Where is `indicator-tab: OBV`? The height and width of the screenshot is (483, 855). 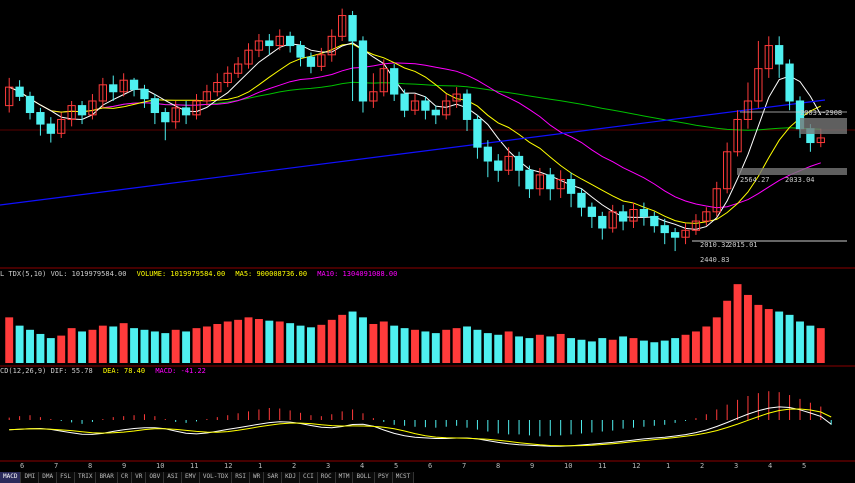 indicator-tab: OBV is located at coordinates (155, 477).